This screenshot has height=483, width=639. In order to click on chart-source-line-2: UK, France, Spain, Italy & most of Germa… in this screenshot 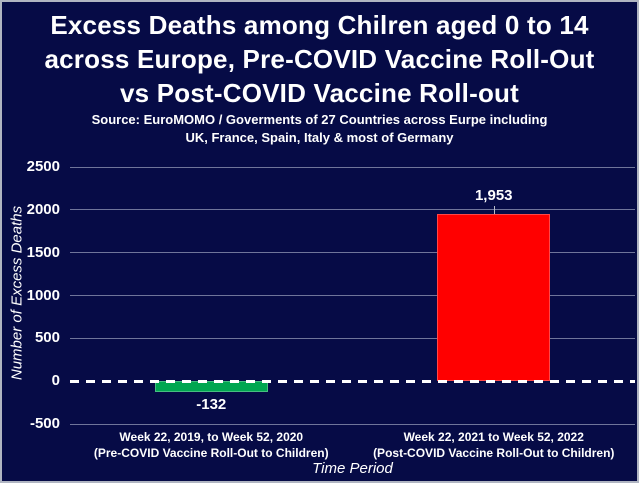, I will do `click(319, 137)`.